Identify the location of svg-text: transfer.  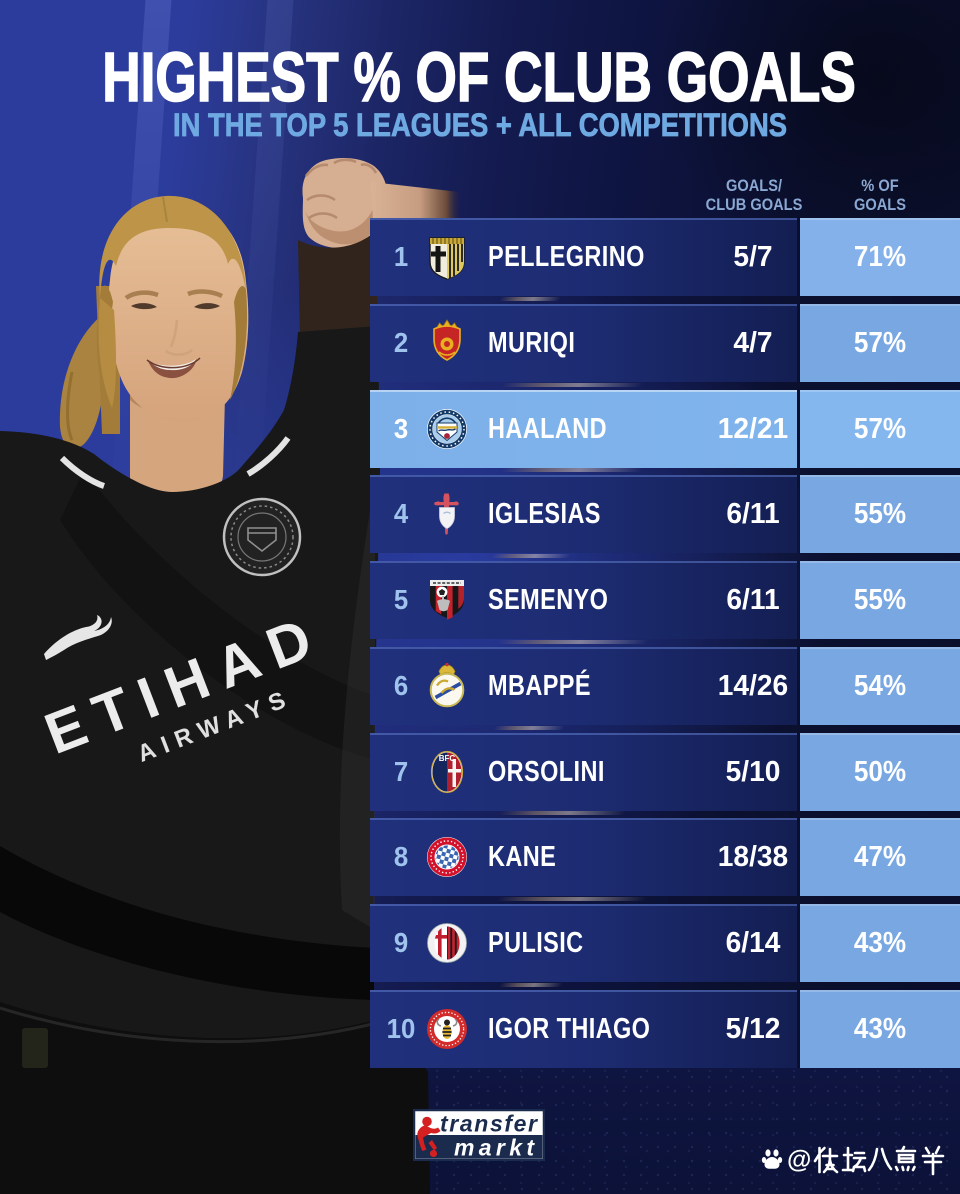
(489, 1124).